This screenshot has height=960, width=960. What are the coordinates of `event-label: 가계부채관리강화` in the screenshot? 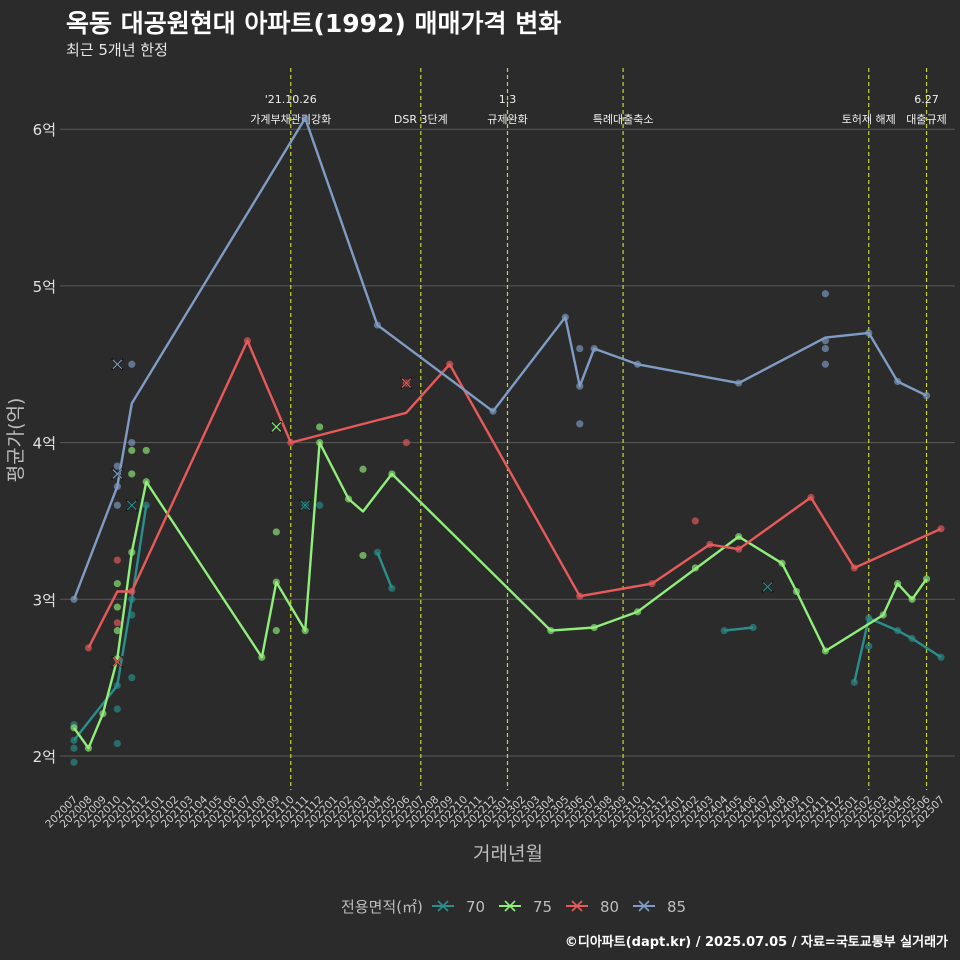 It's located at (290, 119).